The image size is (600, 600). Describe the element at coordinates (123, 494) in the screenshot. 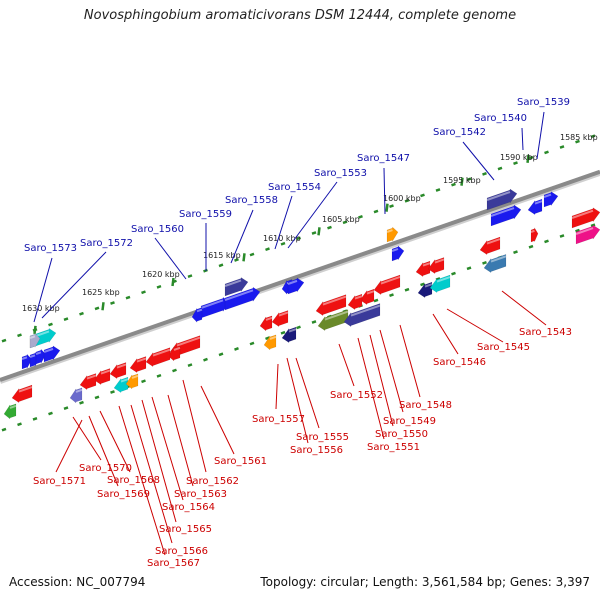

I see `reverse-gene-label: Saro_1569` at that location.